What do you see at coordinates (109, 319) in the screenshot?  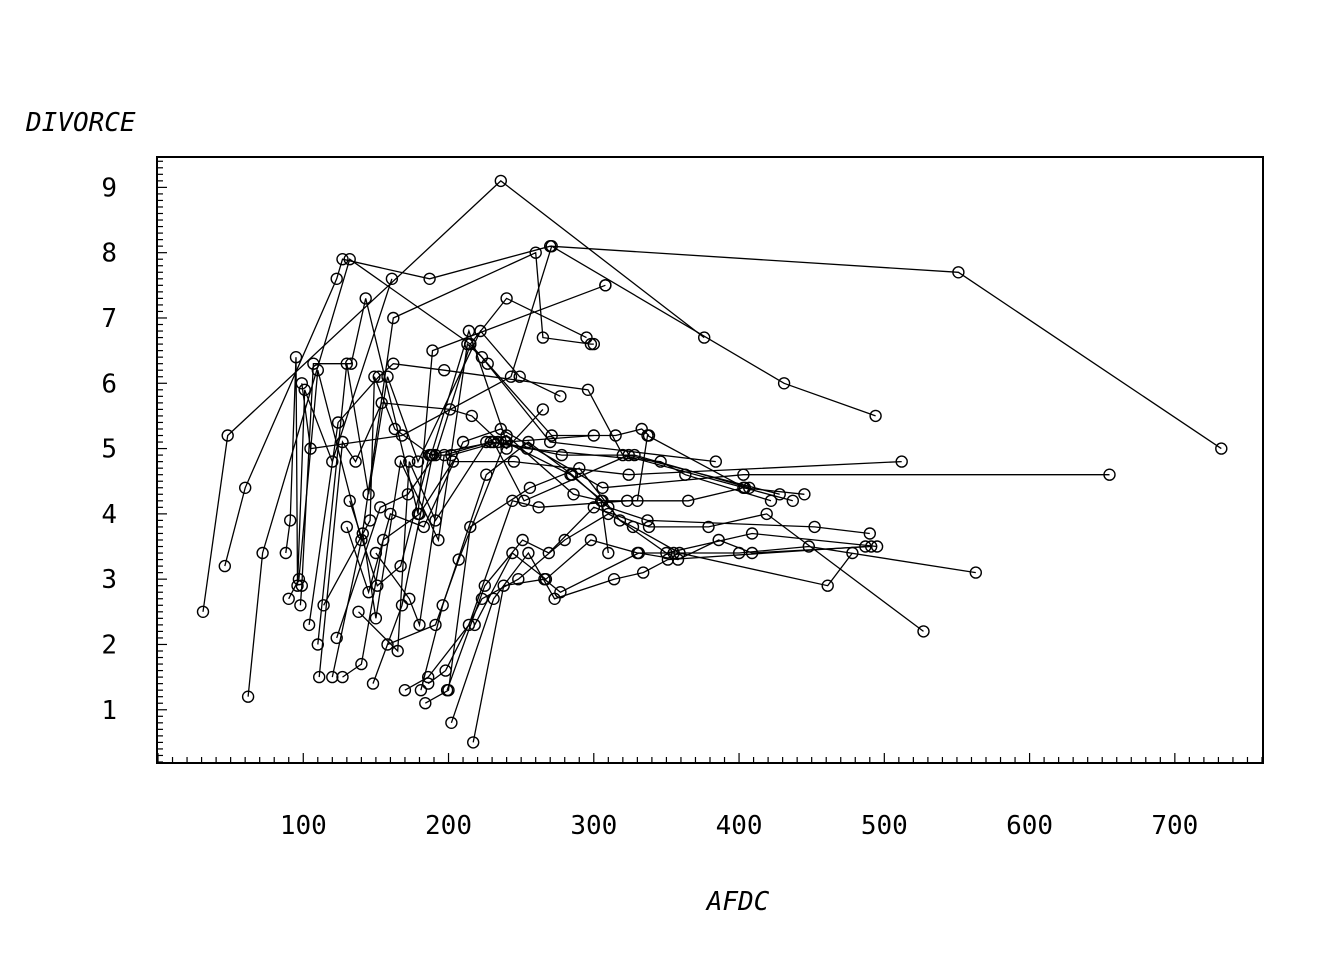 I see `y-tick-label: 7` at bounding box center [109, 319].